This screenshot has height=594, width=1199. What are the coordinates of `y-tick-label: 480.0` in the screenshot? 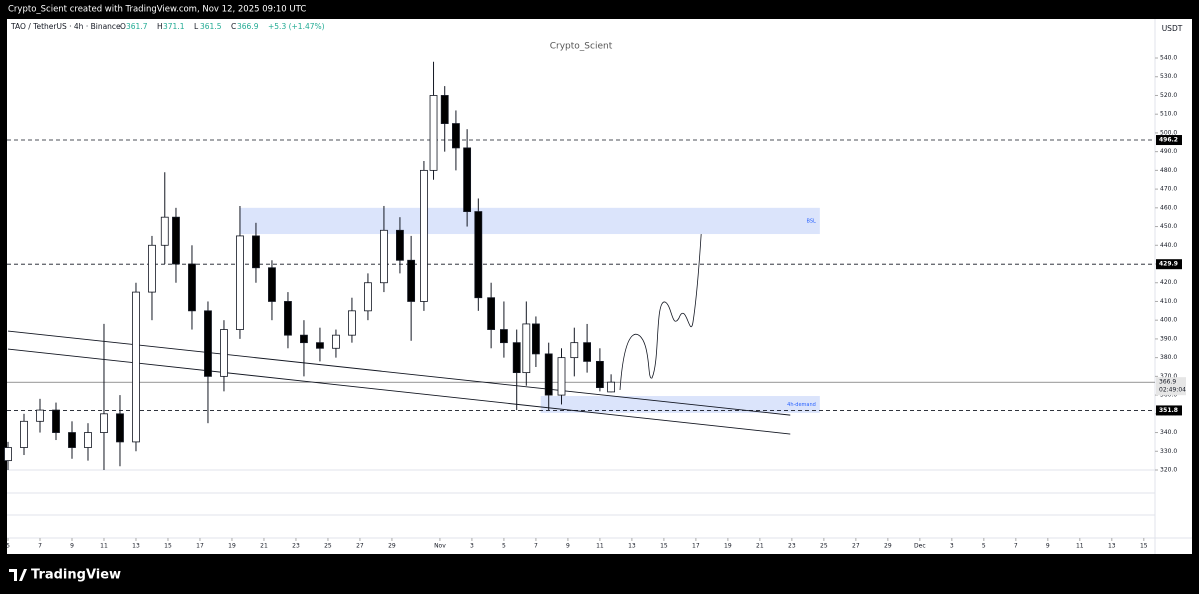 It's located at (1168, 170).